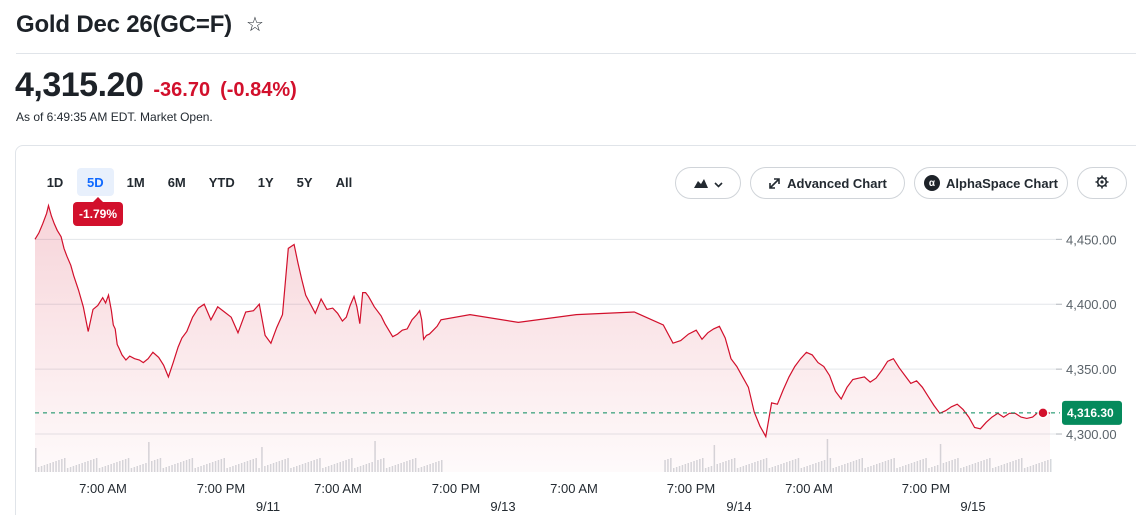 The image size is (1136, 515). I want to click on y-tick-label: 4,400.00, so click(1091, 304).